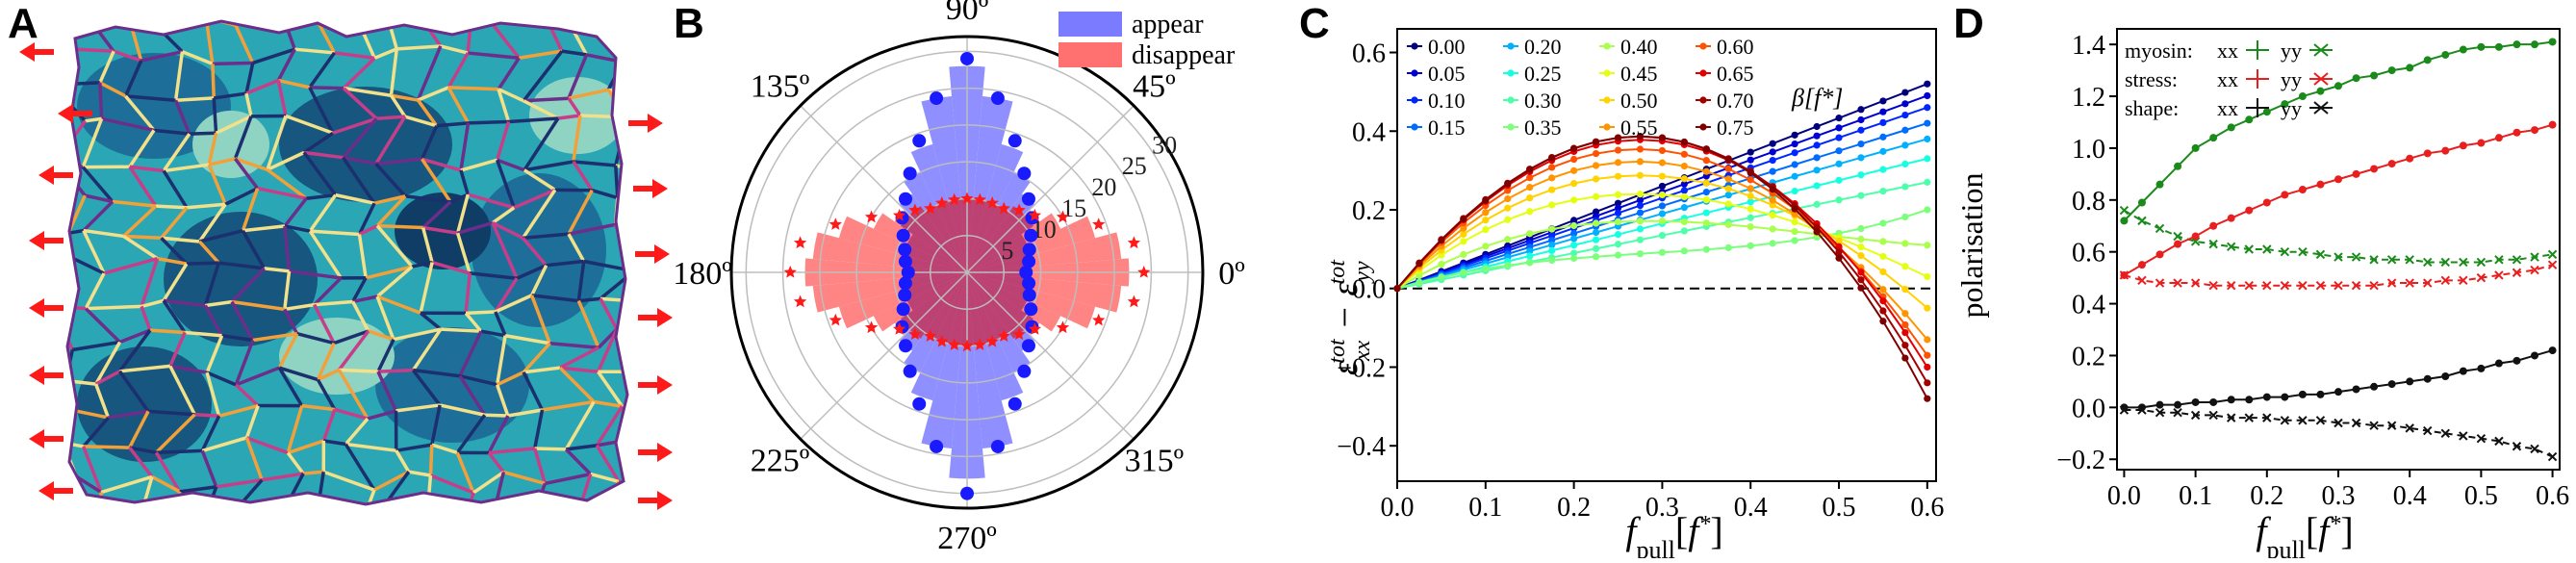 Image resolution: width=2576 pixels, height=563 pixels. I want to click on y-tick-label: −0.2, so click(2080, 461).